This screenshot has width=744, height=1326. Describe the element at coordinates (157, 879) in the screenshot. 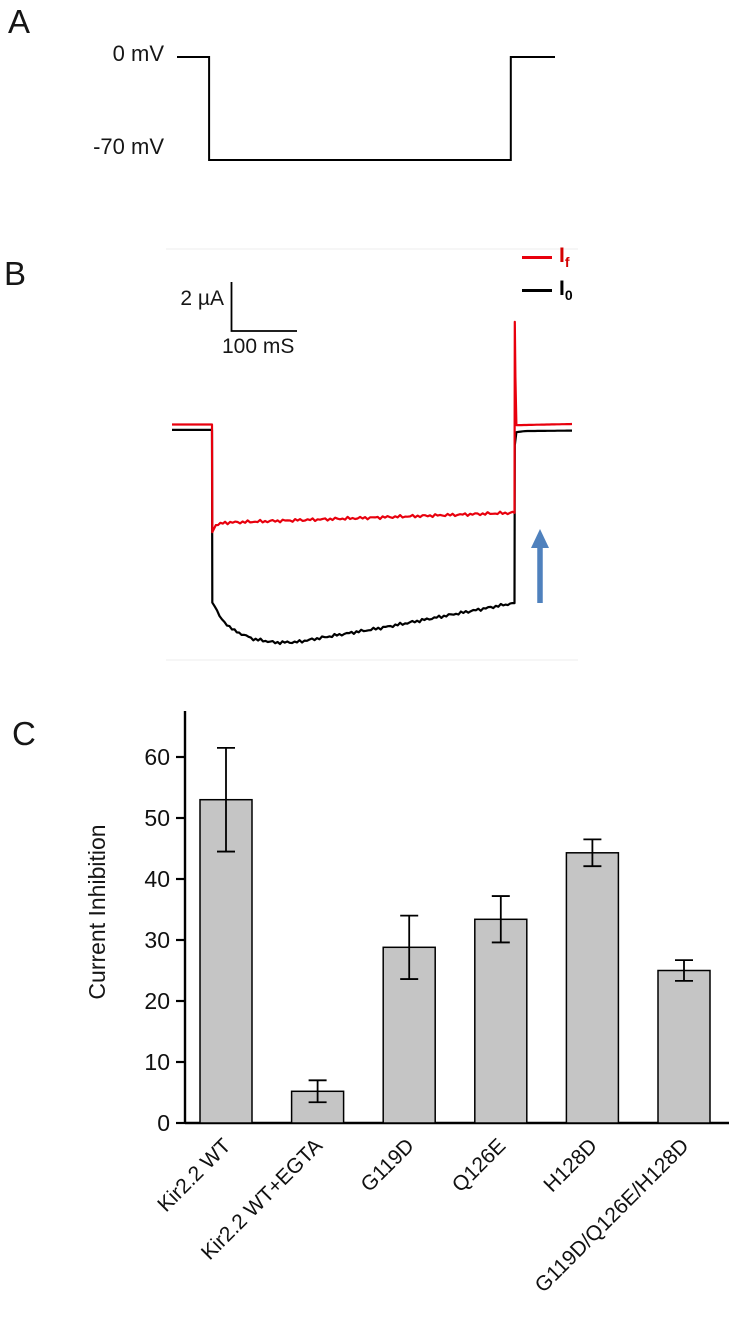

I see `y-tick-label: 40` at that location.